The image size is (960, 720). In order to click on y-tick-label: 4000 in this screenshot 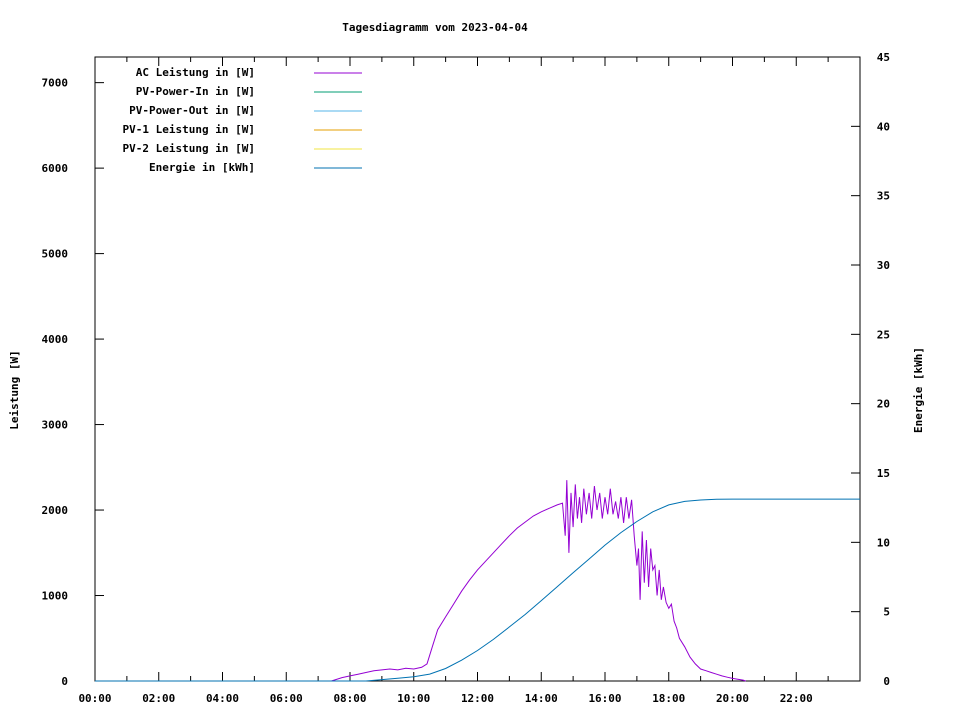, I will do `click(55, 339)`.